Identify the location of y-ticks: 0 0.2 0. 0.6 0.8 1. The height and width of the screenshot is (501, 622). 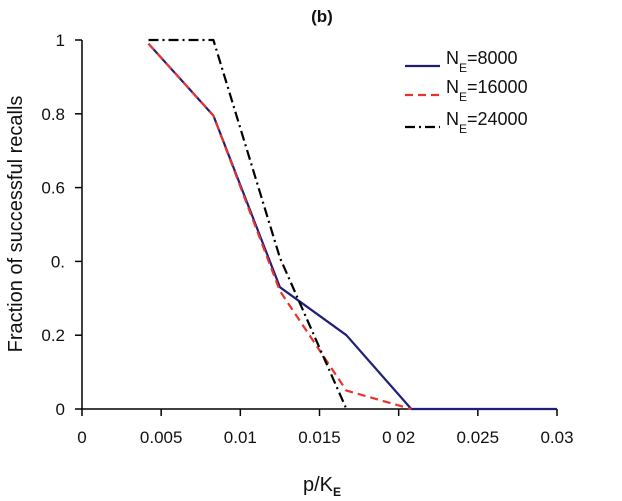
(61, 225).